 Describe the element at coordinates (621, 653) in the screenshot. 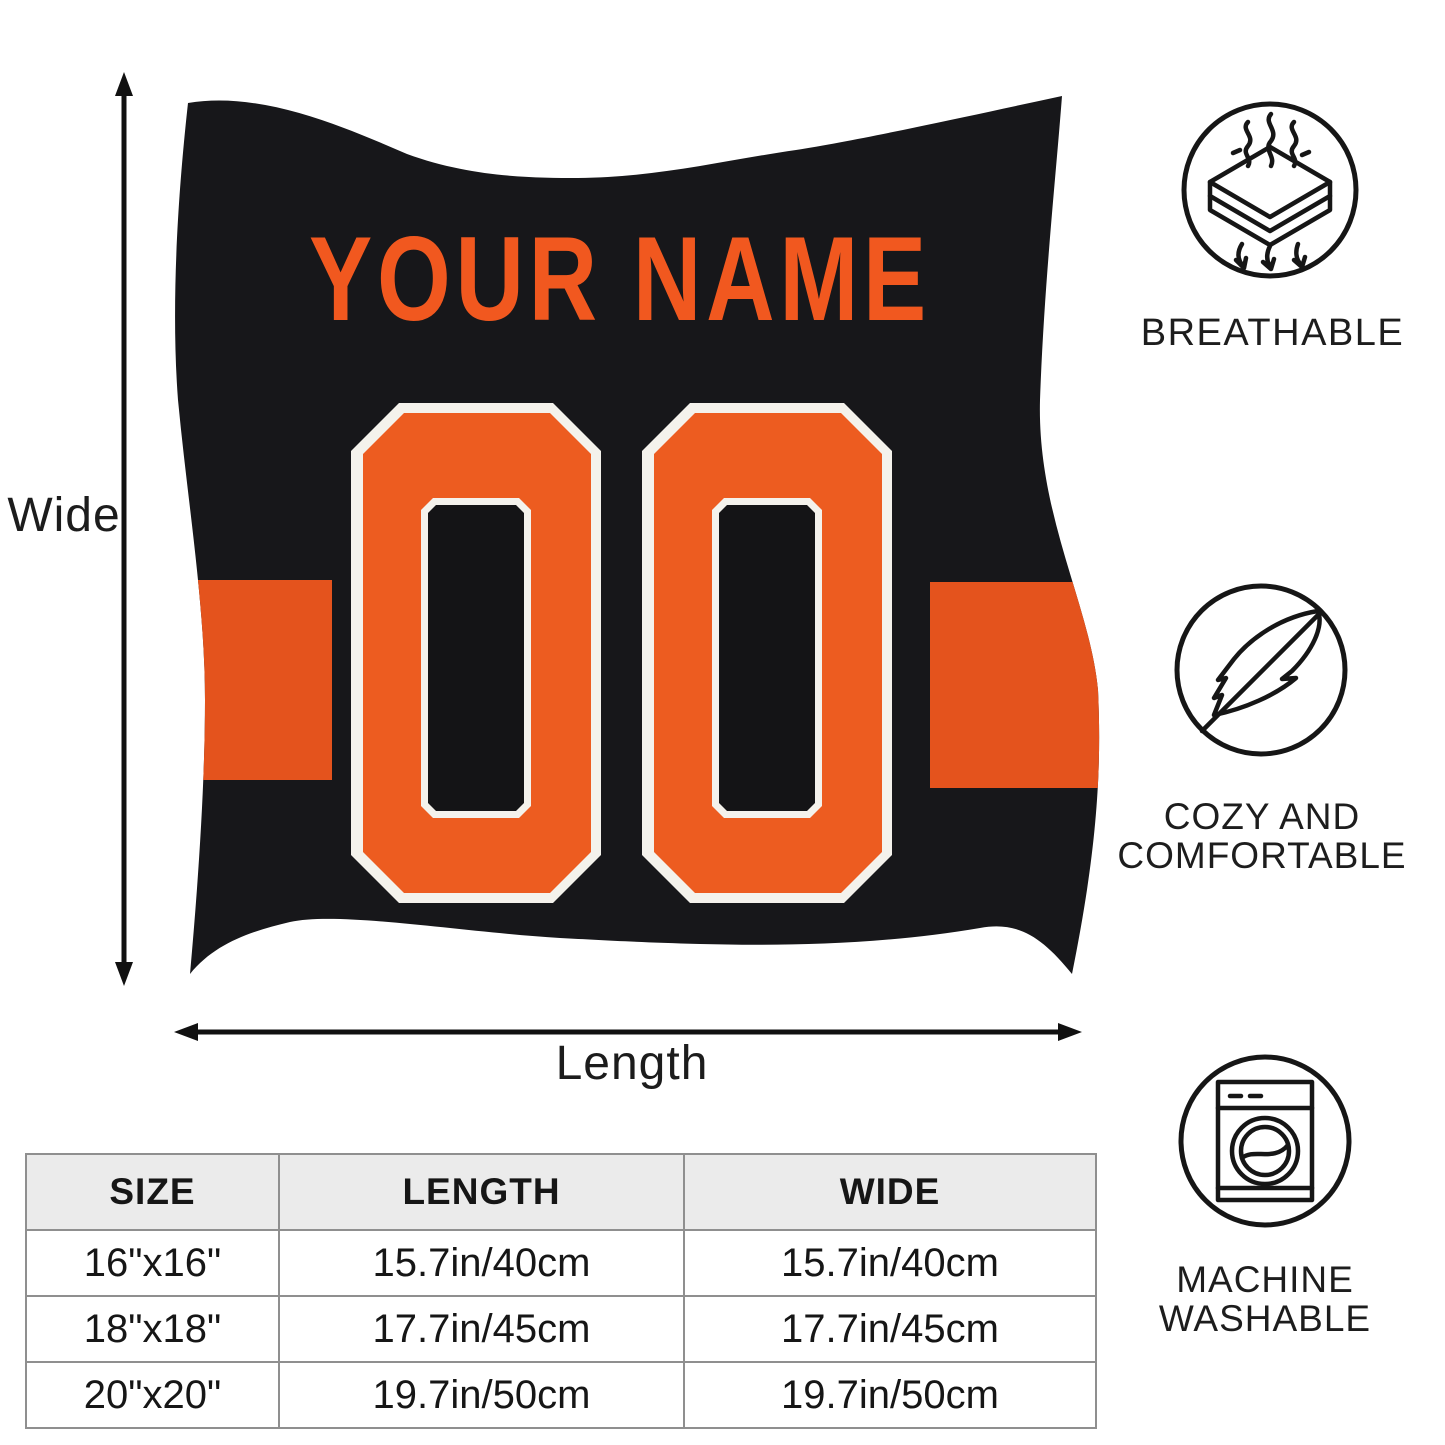

I see `jersey-number` at that location.